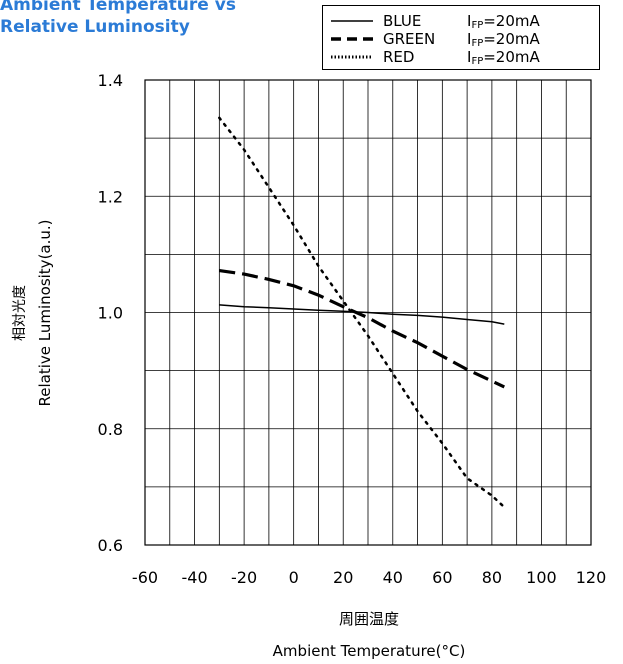 This screenshot has width=623, height=664. Describe the element at coordinates (110, 80) in the screenshot. I see `y-tick-label: 1.4` at that location.